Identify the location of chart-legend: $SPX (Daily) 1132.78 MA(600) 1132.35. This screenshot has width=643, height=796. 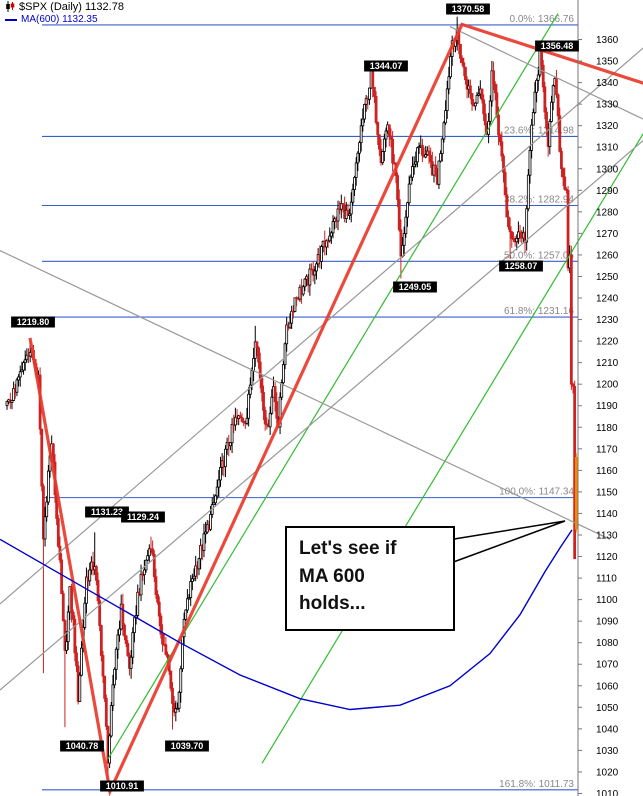
(64, 13).